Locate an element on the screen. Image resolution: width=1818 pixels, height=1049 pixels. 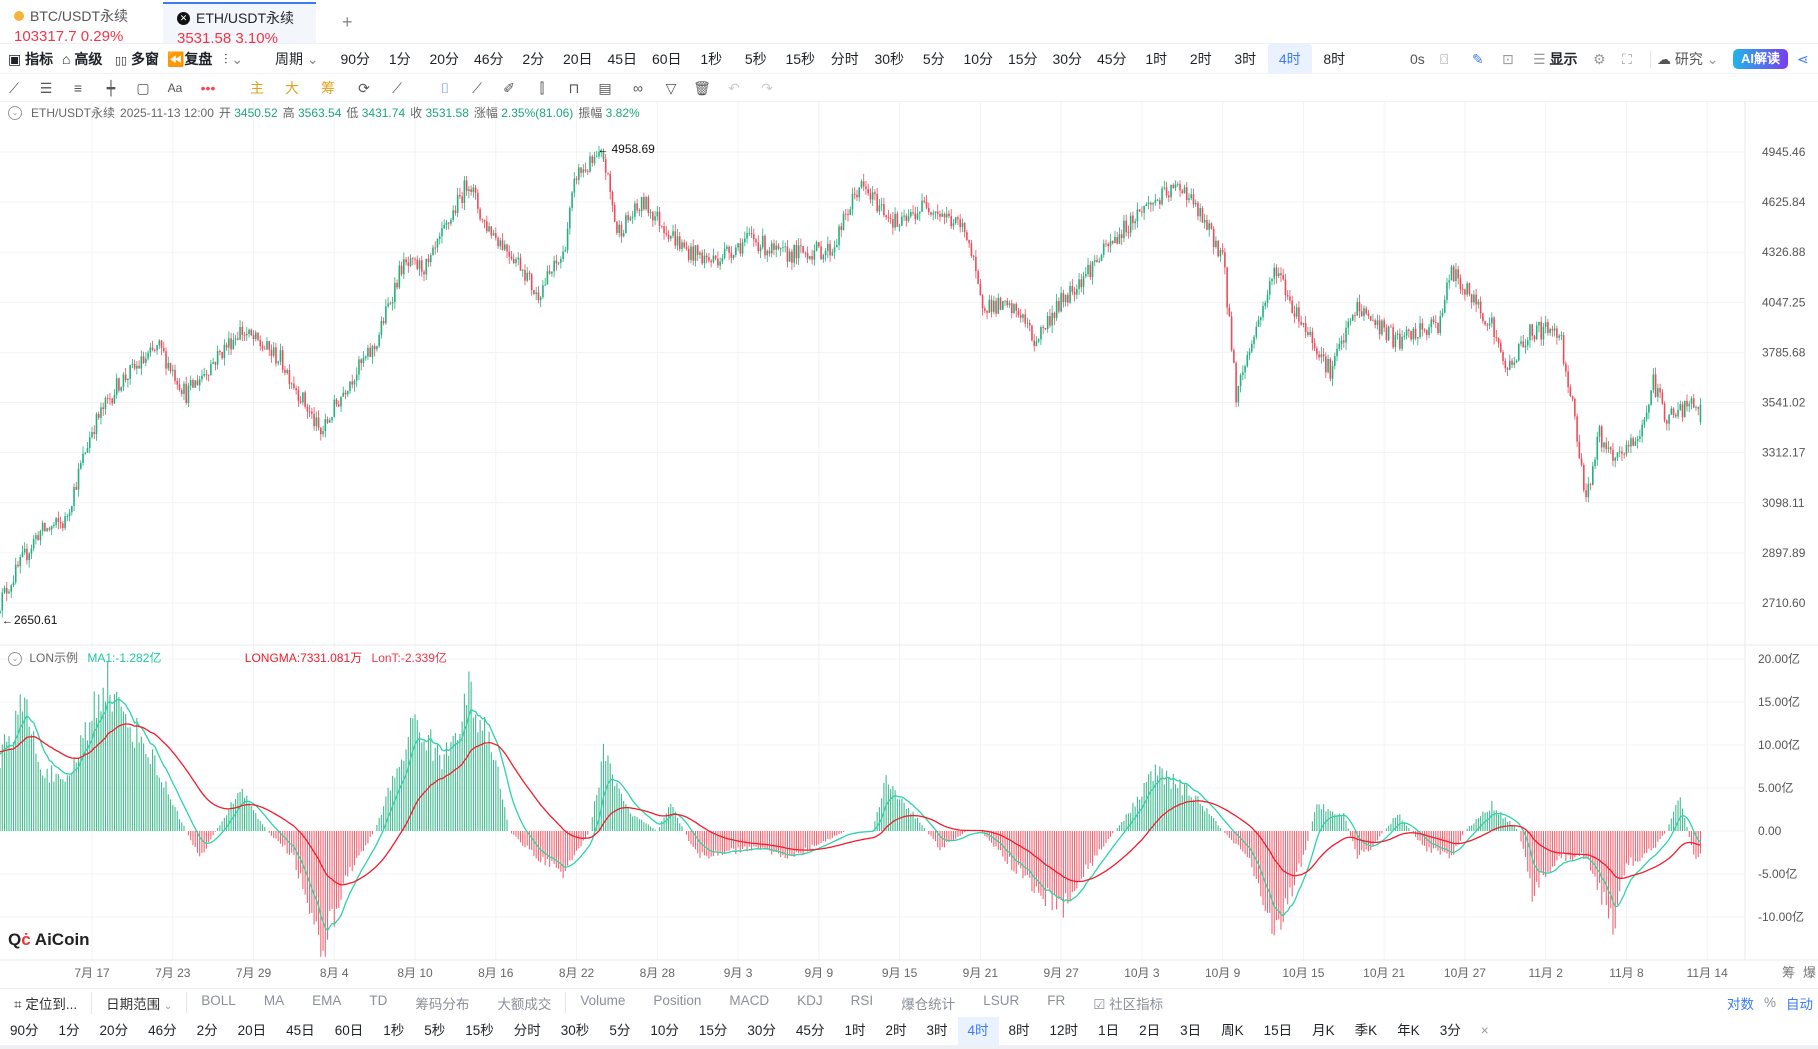
big-button: 大 is located at coordinates (292, 88).